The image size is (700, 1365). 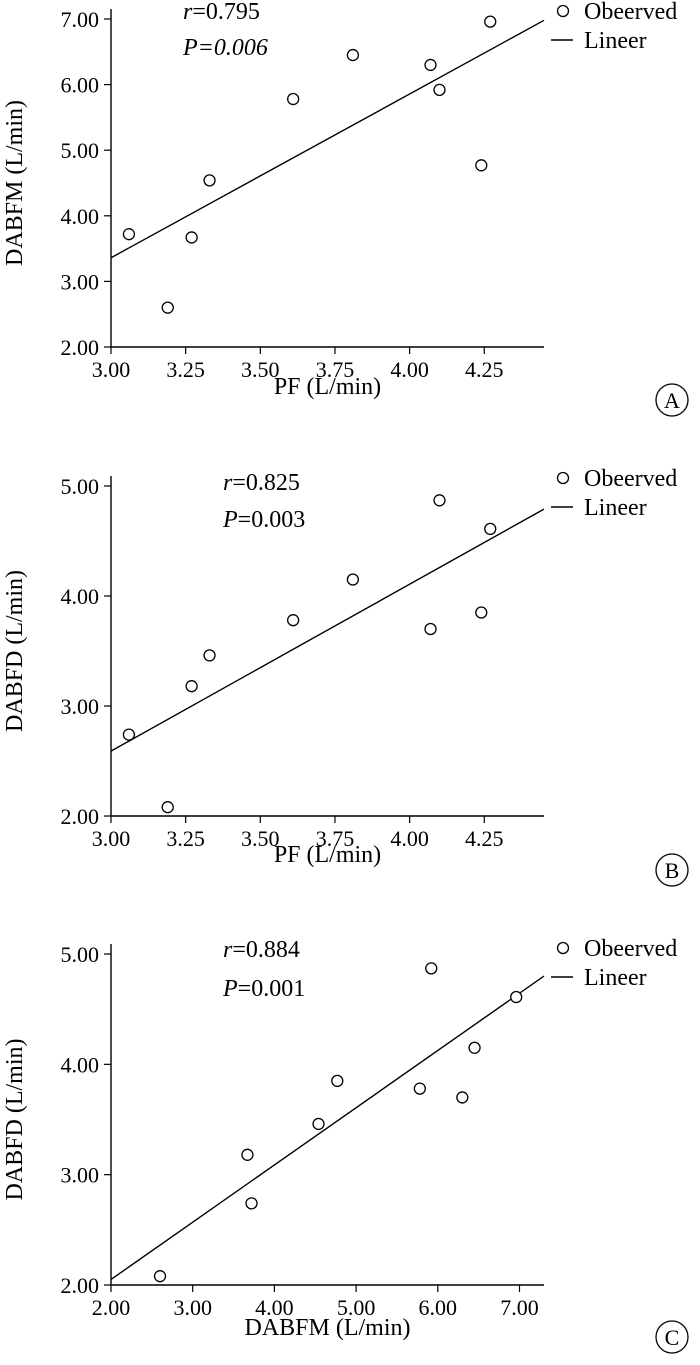 I want to click on r-statistic: r=0.825, so click(x=261, y=483).